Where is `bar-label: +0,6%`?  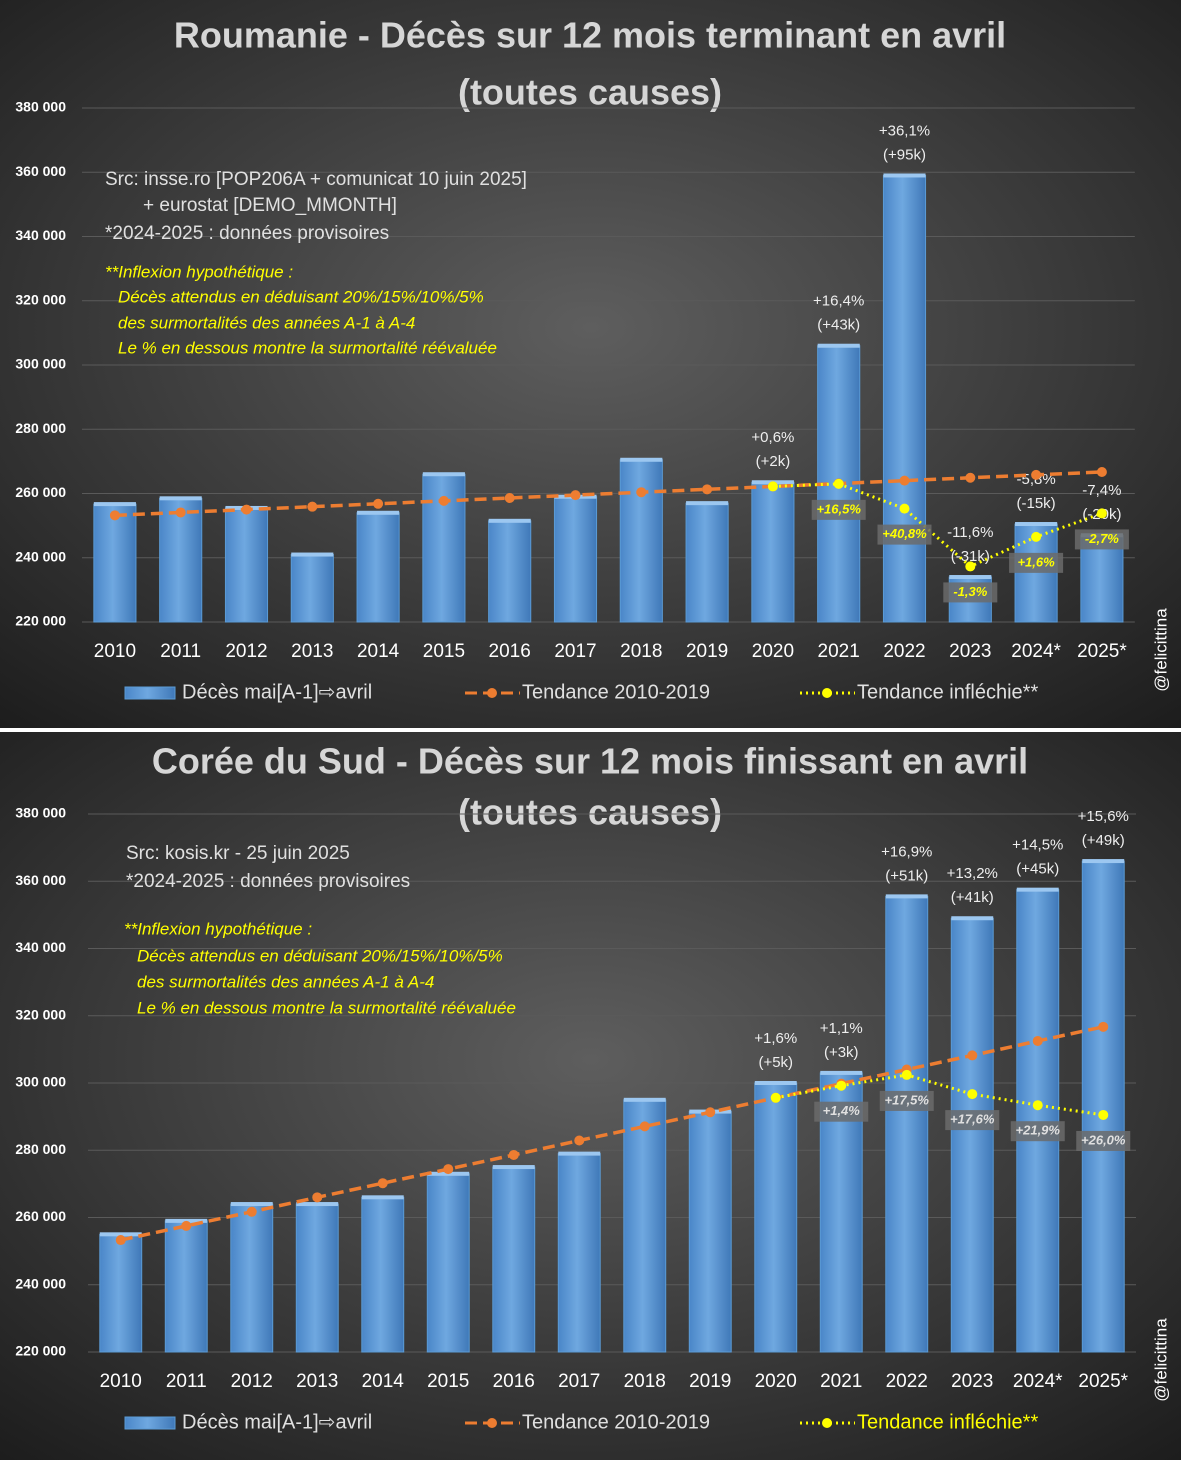
bar-label: +0,6% is located at coordinates (772, 437).